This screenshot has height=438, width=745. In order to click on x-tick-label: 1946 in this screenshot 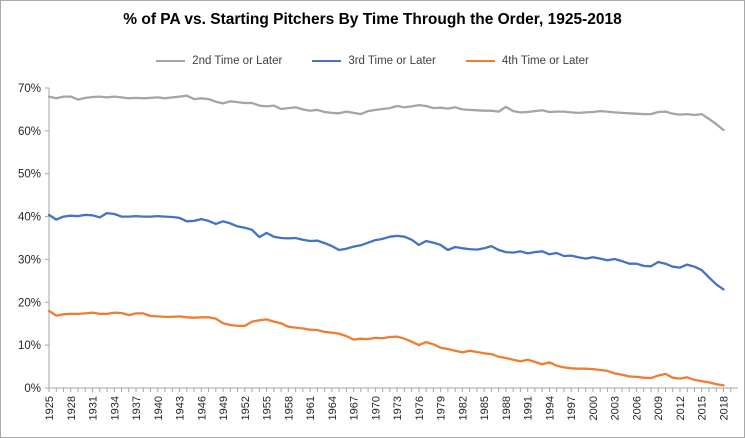, I will do `click(202, 408)`.